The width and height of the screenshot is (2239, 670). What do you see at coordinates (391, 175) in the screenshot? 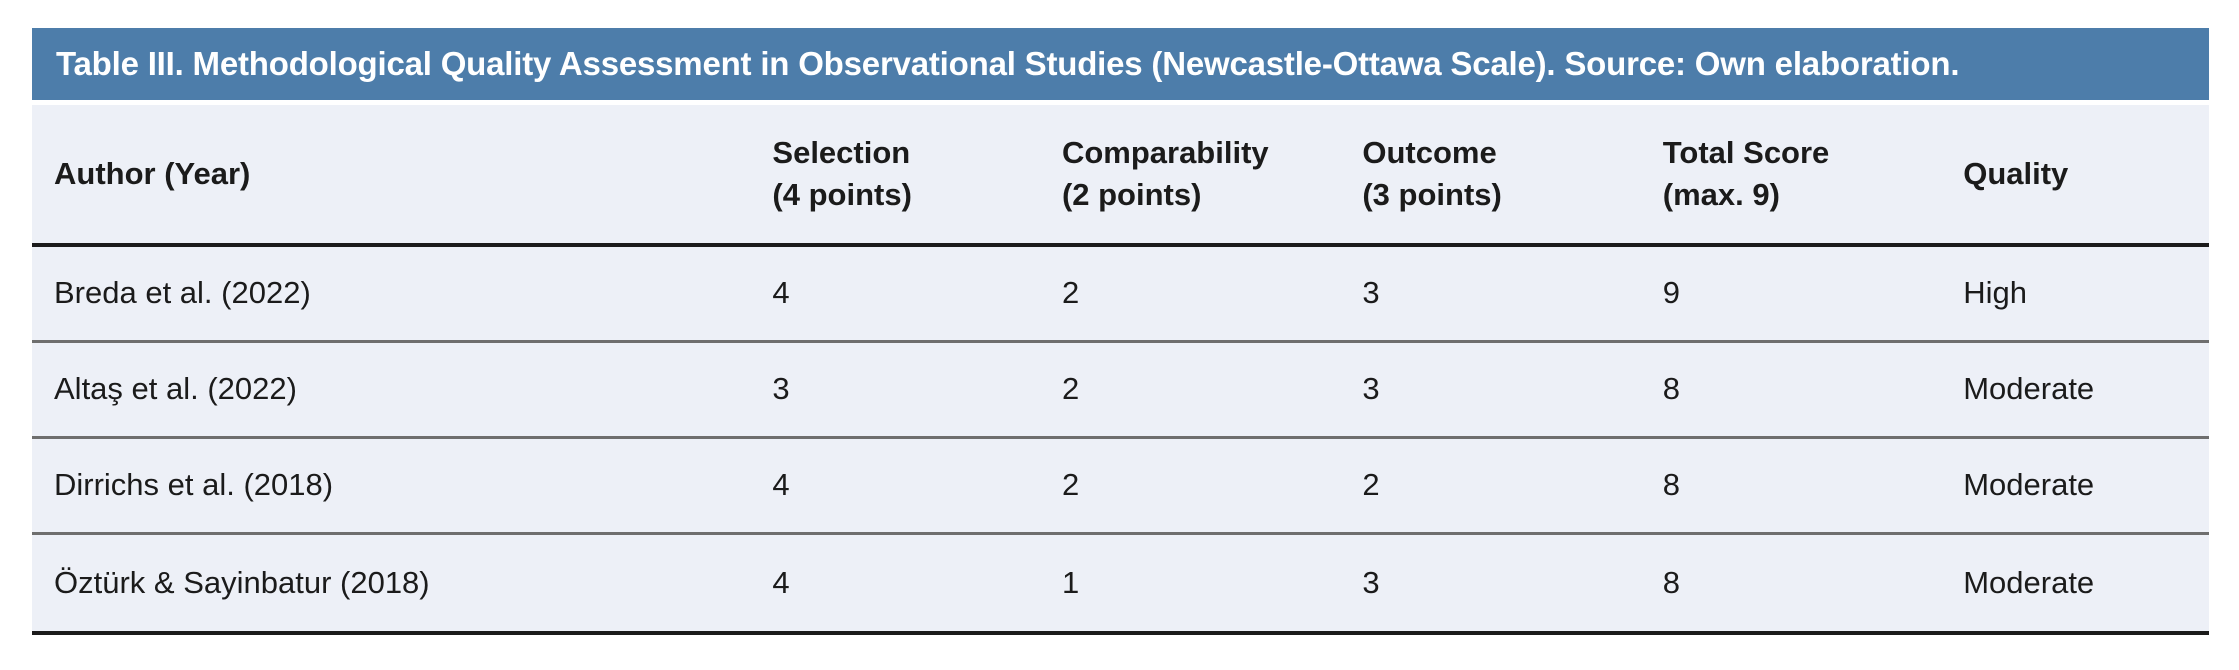
I see `column-header-author: Author (Year)` at bounding box center [391, 175].